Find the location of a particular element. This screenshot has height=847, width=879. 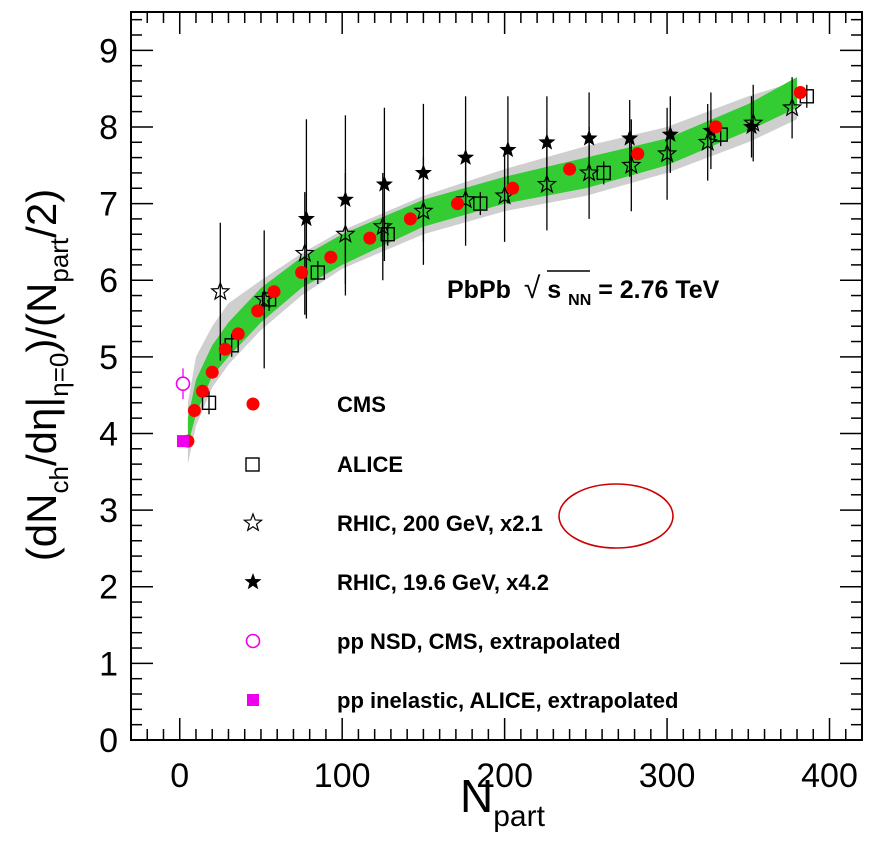

legend-label-pp-nsd: pp NSD, CMS, extrapolated is located at coordinates (479, 641).